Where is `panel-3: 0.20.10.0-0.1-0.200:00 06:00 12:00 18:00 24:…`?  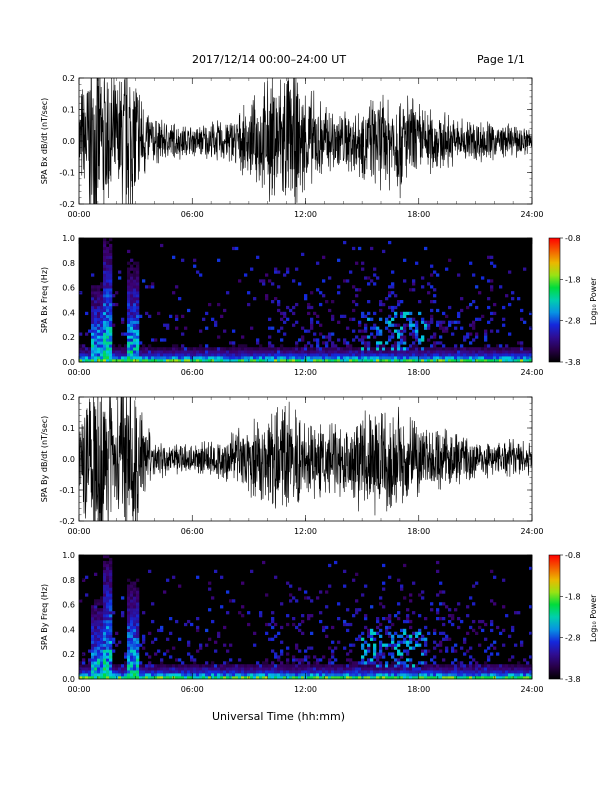
panel-3: 0.20.10.0-0.1-0.200:00 06:00 12:00 18:00 24:… is located at coordinates (292, 464).